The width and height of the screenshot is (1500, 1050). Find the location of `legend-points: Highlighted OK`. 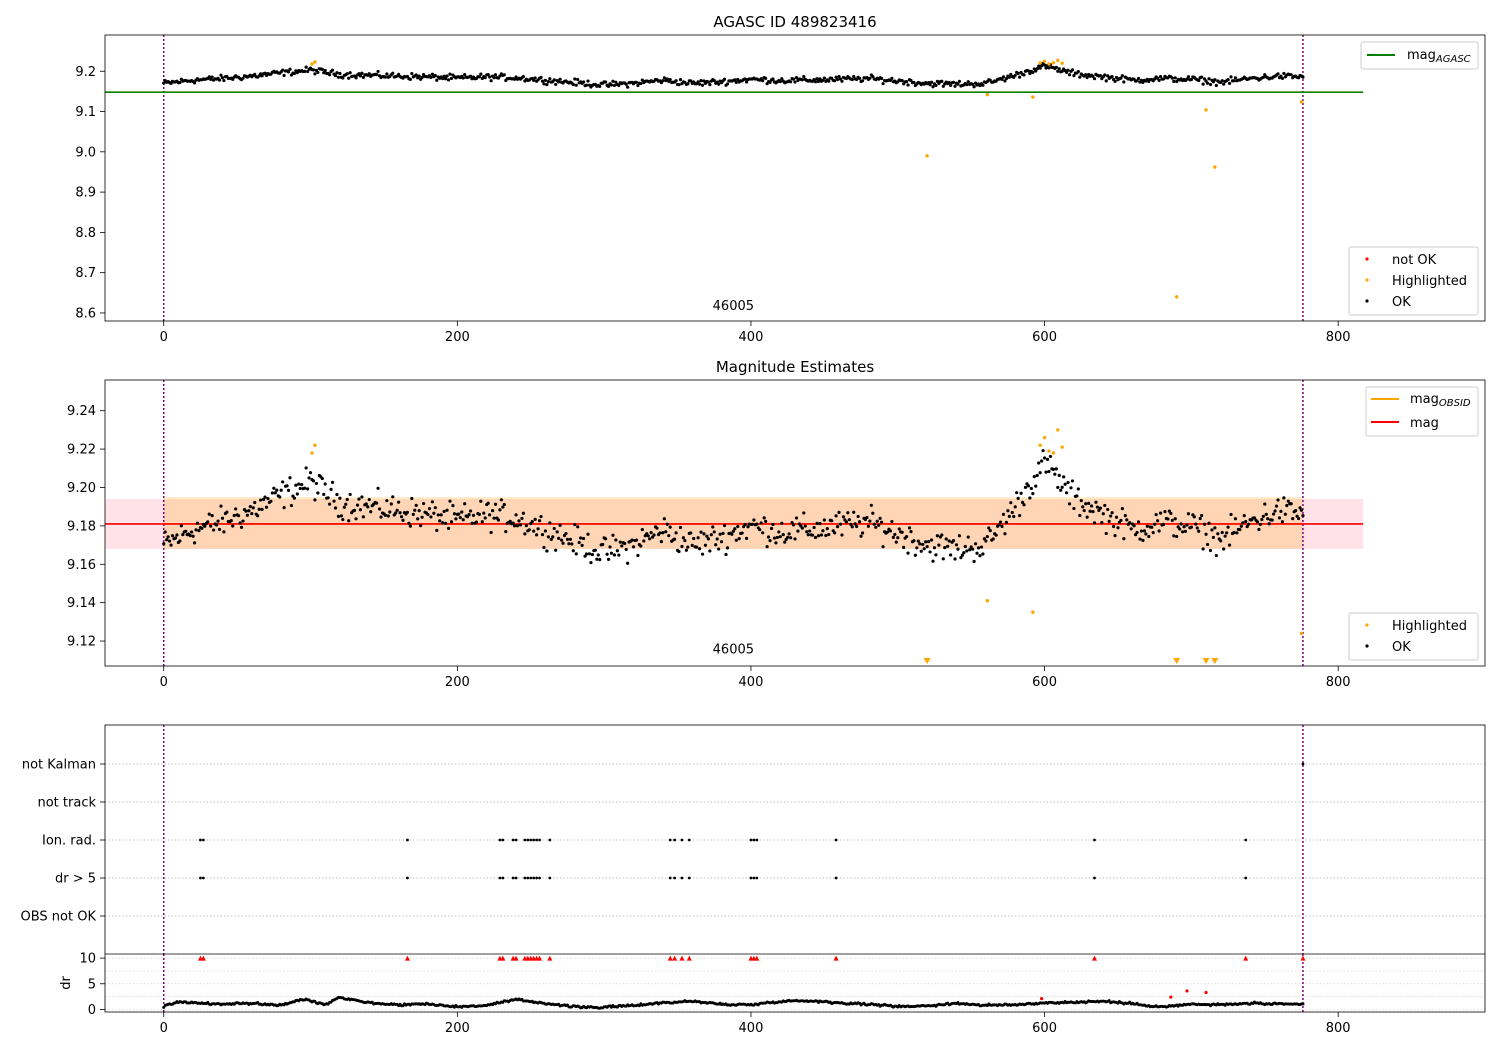

legend-points: Highlighted OK is located at coordinates (1413, 636).